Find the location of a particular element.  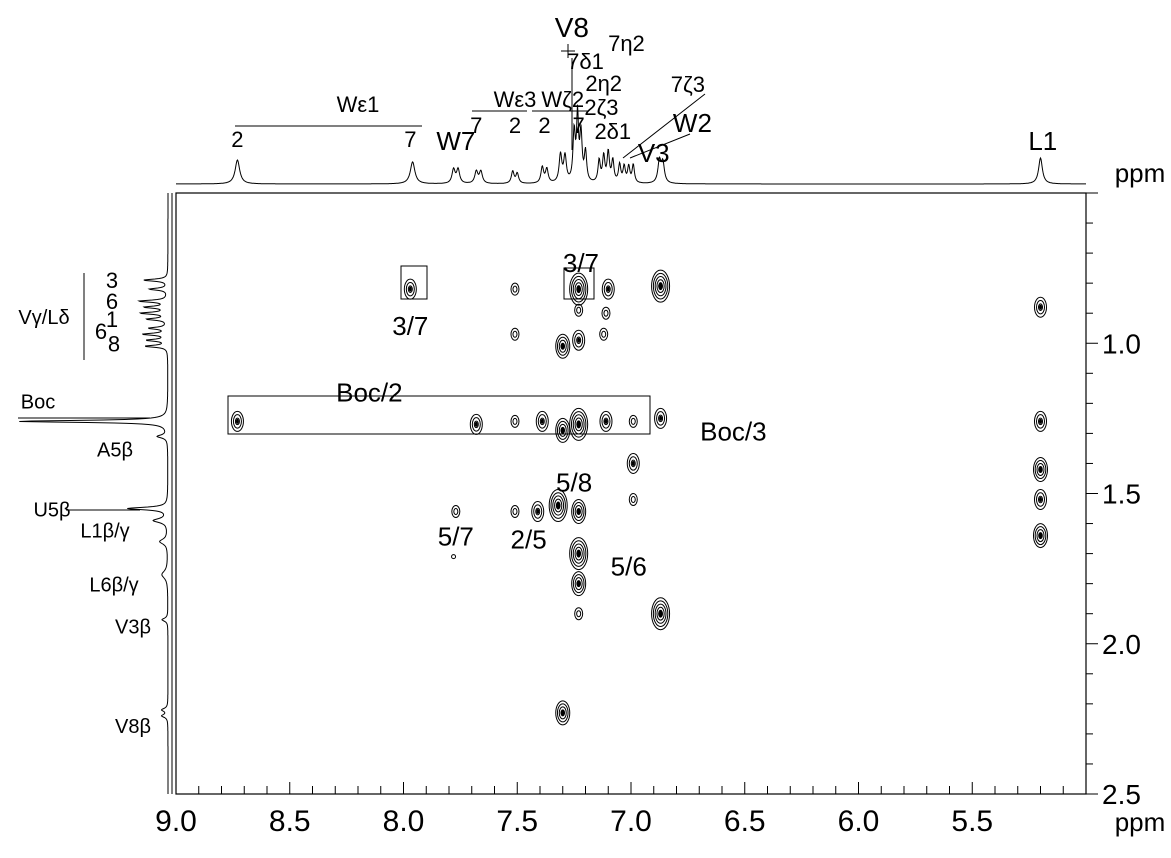

top-1d-spectrum is located at coordinates (631, 144).